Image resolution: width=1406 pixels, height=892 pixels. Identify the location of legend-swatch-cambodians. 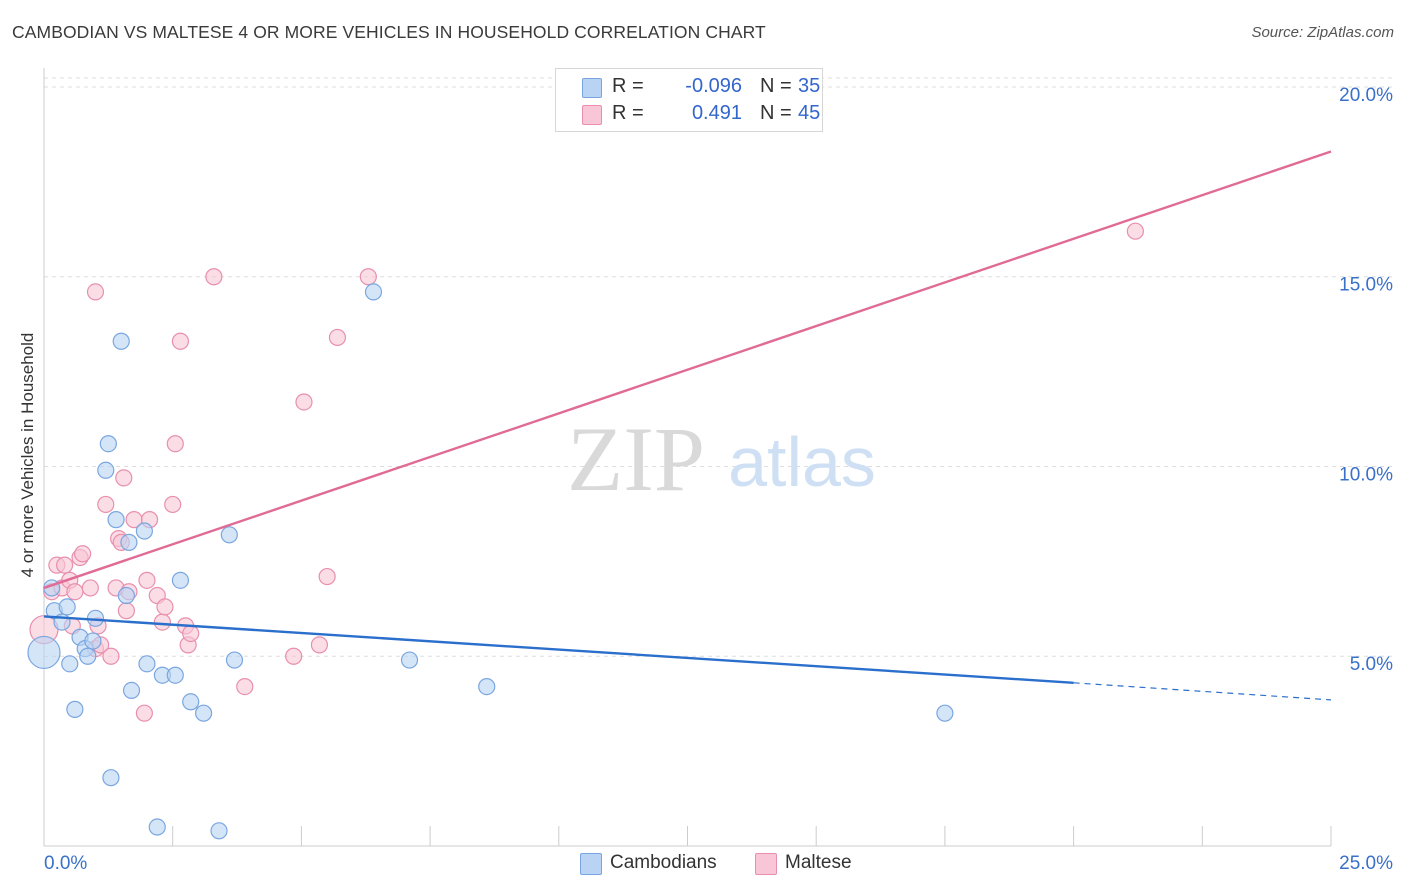
(592, 88).